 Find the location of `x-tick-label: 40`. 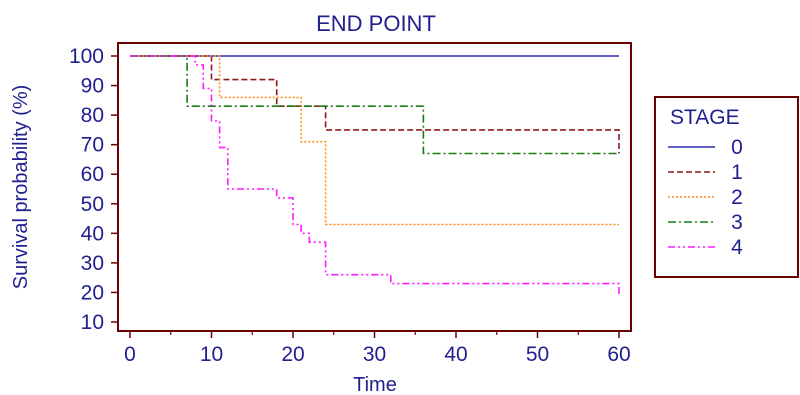

x-tick-label: 40 is located at coordinates (455, 354).